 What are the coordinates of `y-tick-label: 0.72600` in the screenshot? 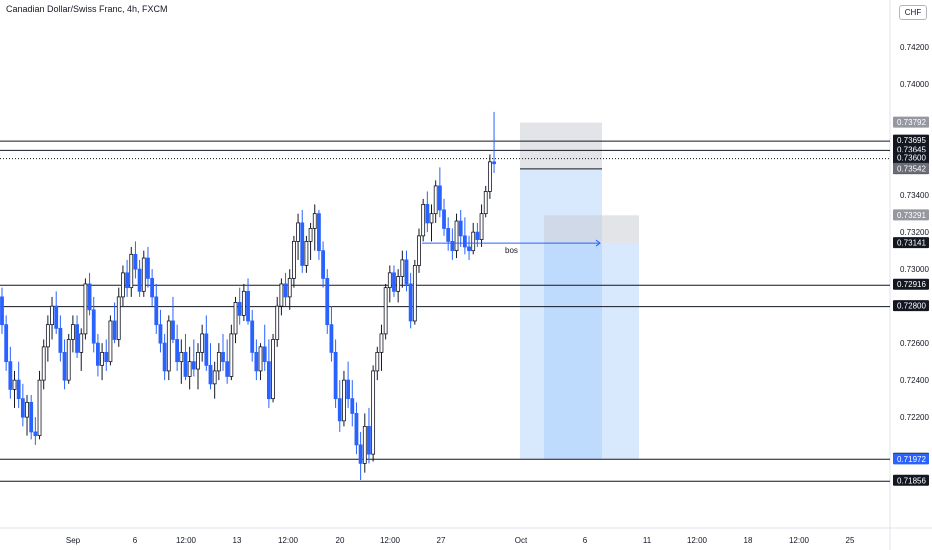 It's located at (914, 343).